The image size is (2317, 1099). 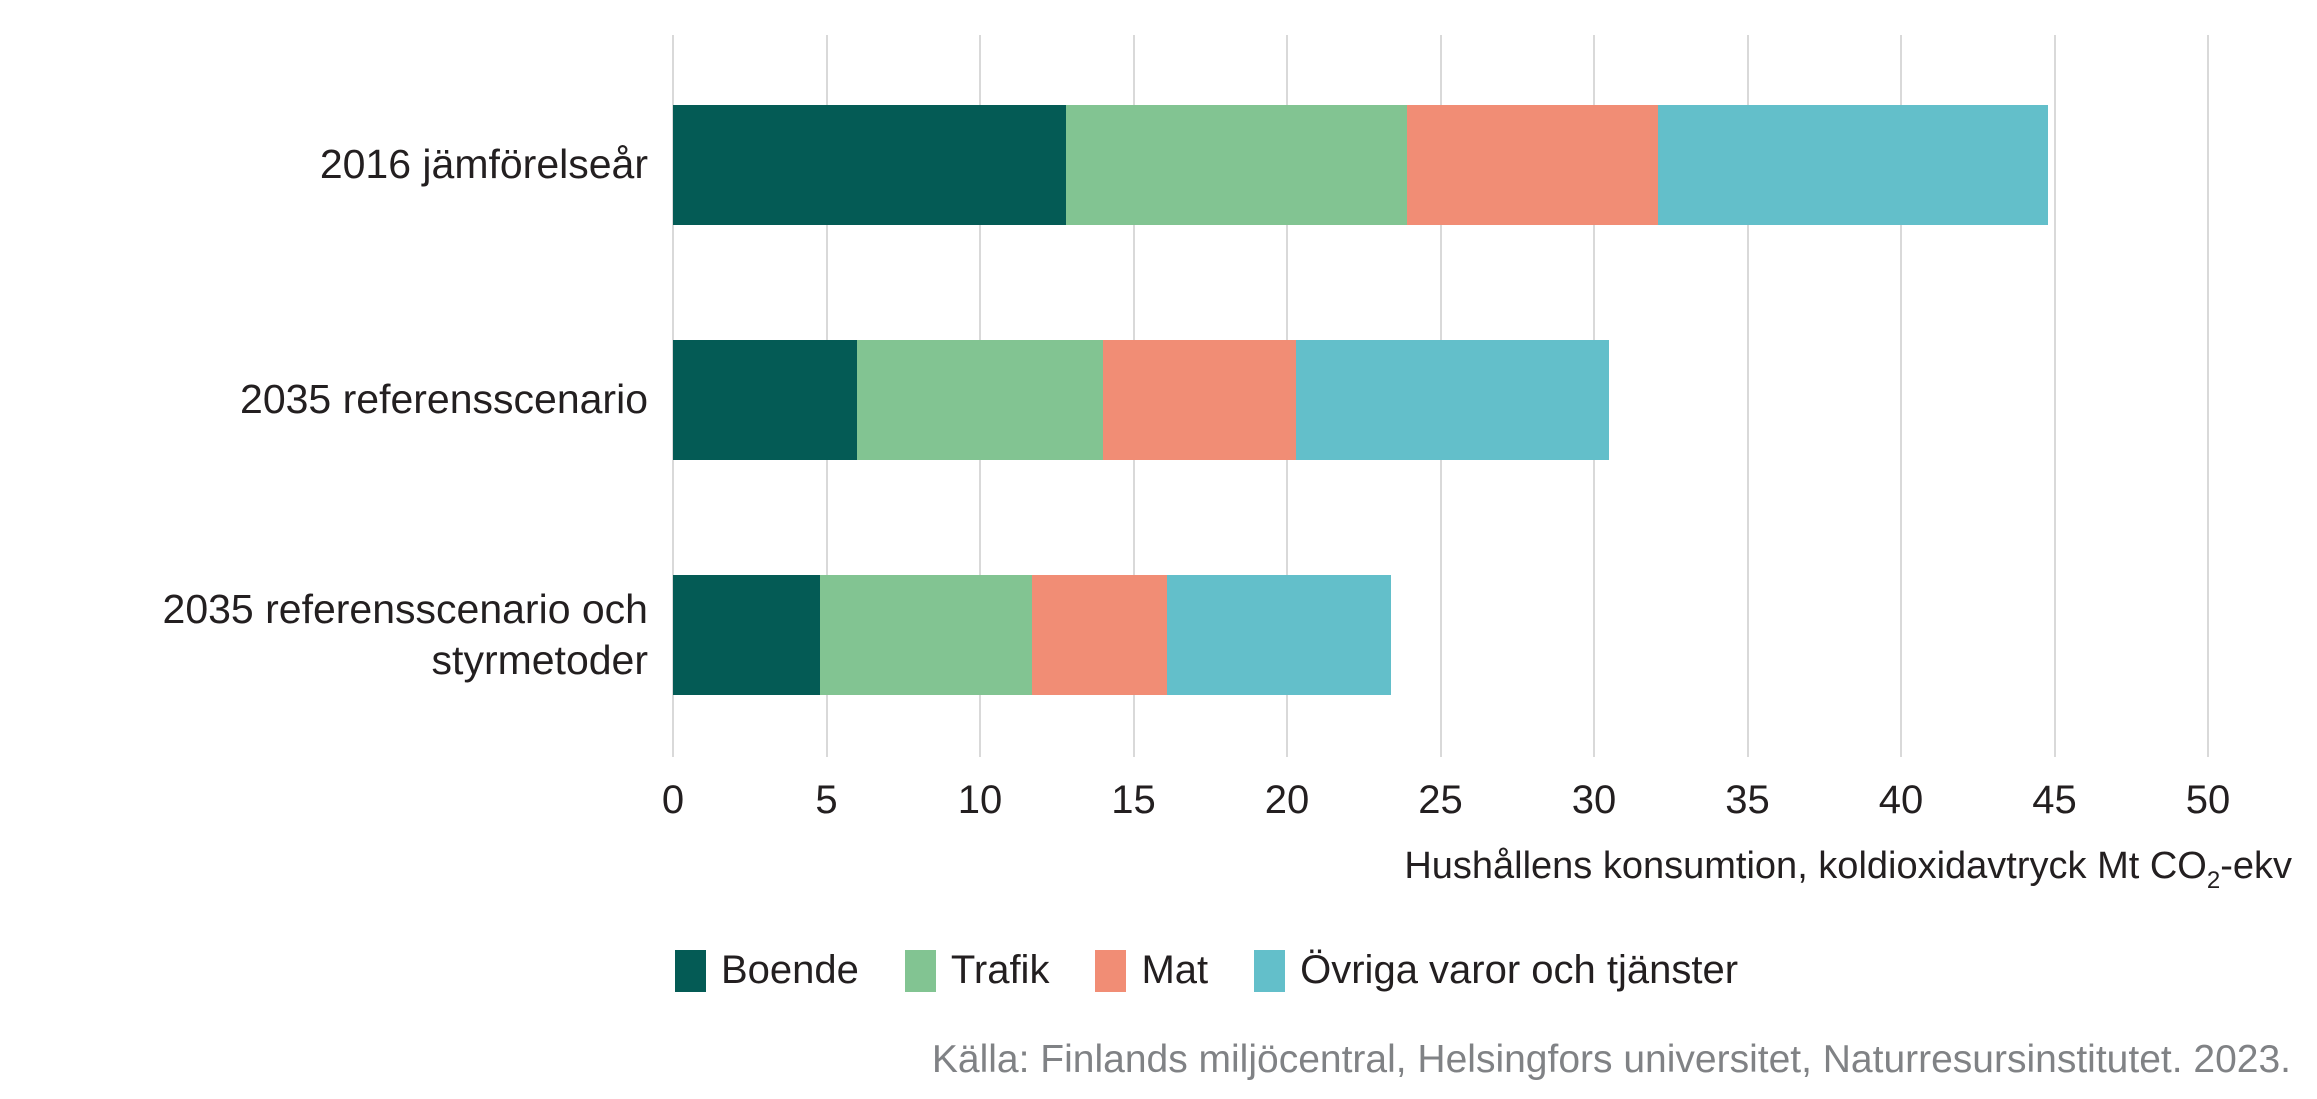 I want to click on x-tick-45: 45, so click(x=2054, y=800).